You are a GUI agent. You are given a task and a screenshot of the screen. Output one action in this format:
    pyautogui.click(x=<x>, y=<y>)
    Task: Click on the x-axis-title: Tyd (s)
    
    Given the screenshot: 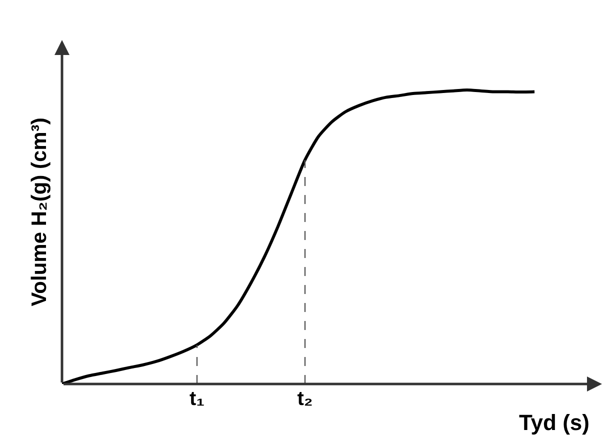 What is the action you would take?
    pyautogui.click(x=554, y=422)
    